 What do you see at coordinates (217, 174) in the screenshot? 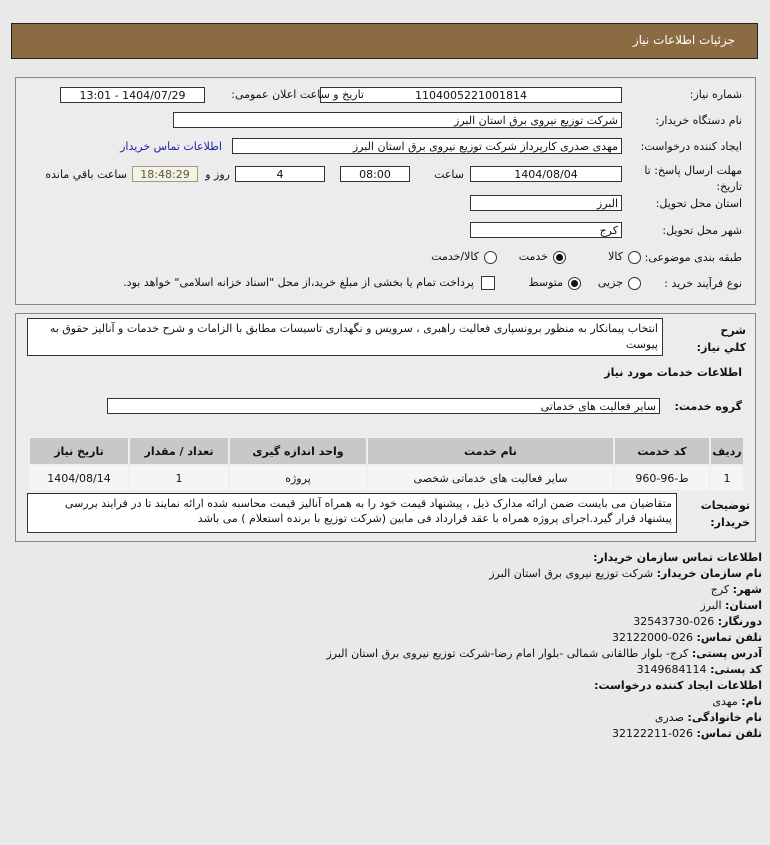
I see `days-label: روز و` at bounding box center [217, 174].